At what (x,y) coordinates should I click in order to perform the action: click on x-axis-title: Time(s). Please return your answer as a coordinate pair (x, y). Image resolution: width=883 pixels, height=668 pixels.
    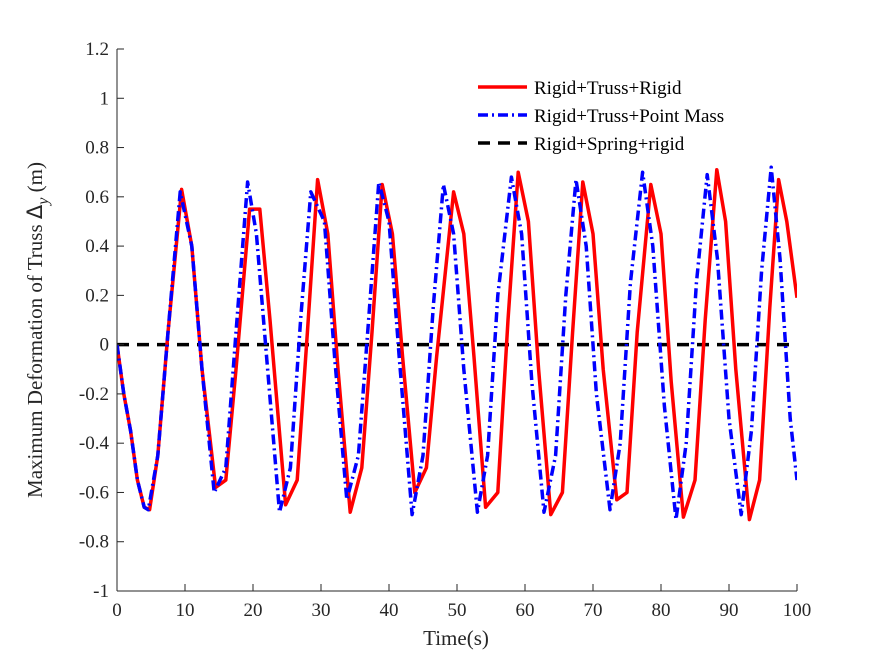
    Looking at the image, I should click on (456, 638).